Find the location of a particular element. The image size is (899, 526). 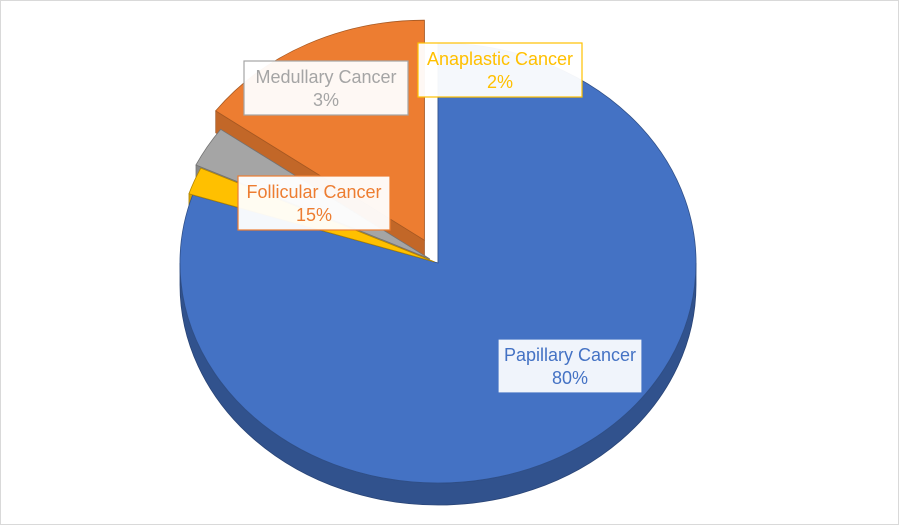

data-label-name: Anaplastic Cancer is located at coordinates (500, 59).